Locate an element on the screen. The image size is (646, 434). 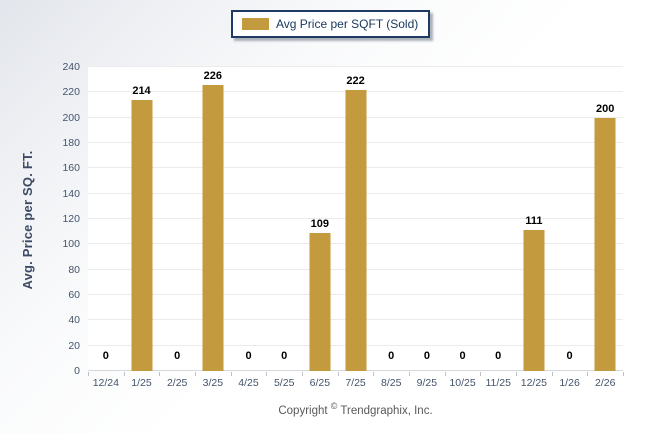
x-tick-label: 2/25 is located at coordinates (177, 383).